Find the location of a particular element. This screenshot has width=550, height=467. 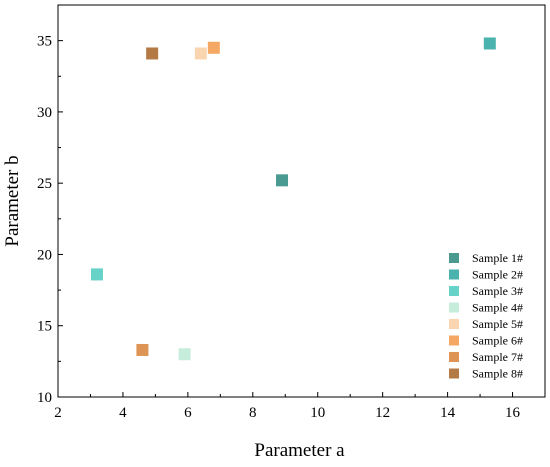

y-tick-label: 20 is located at coordinates (44, 255).